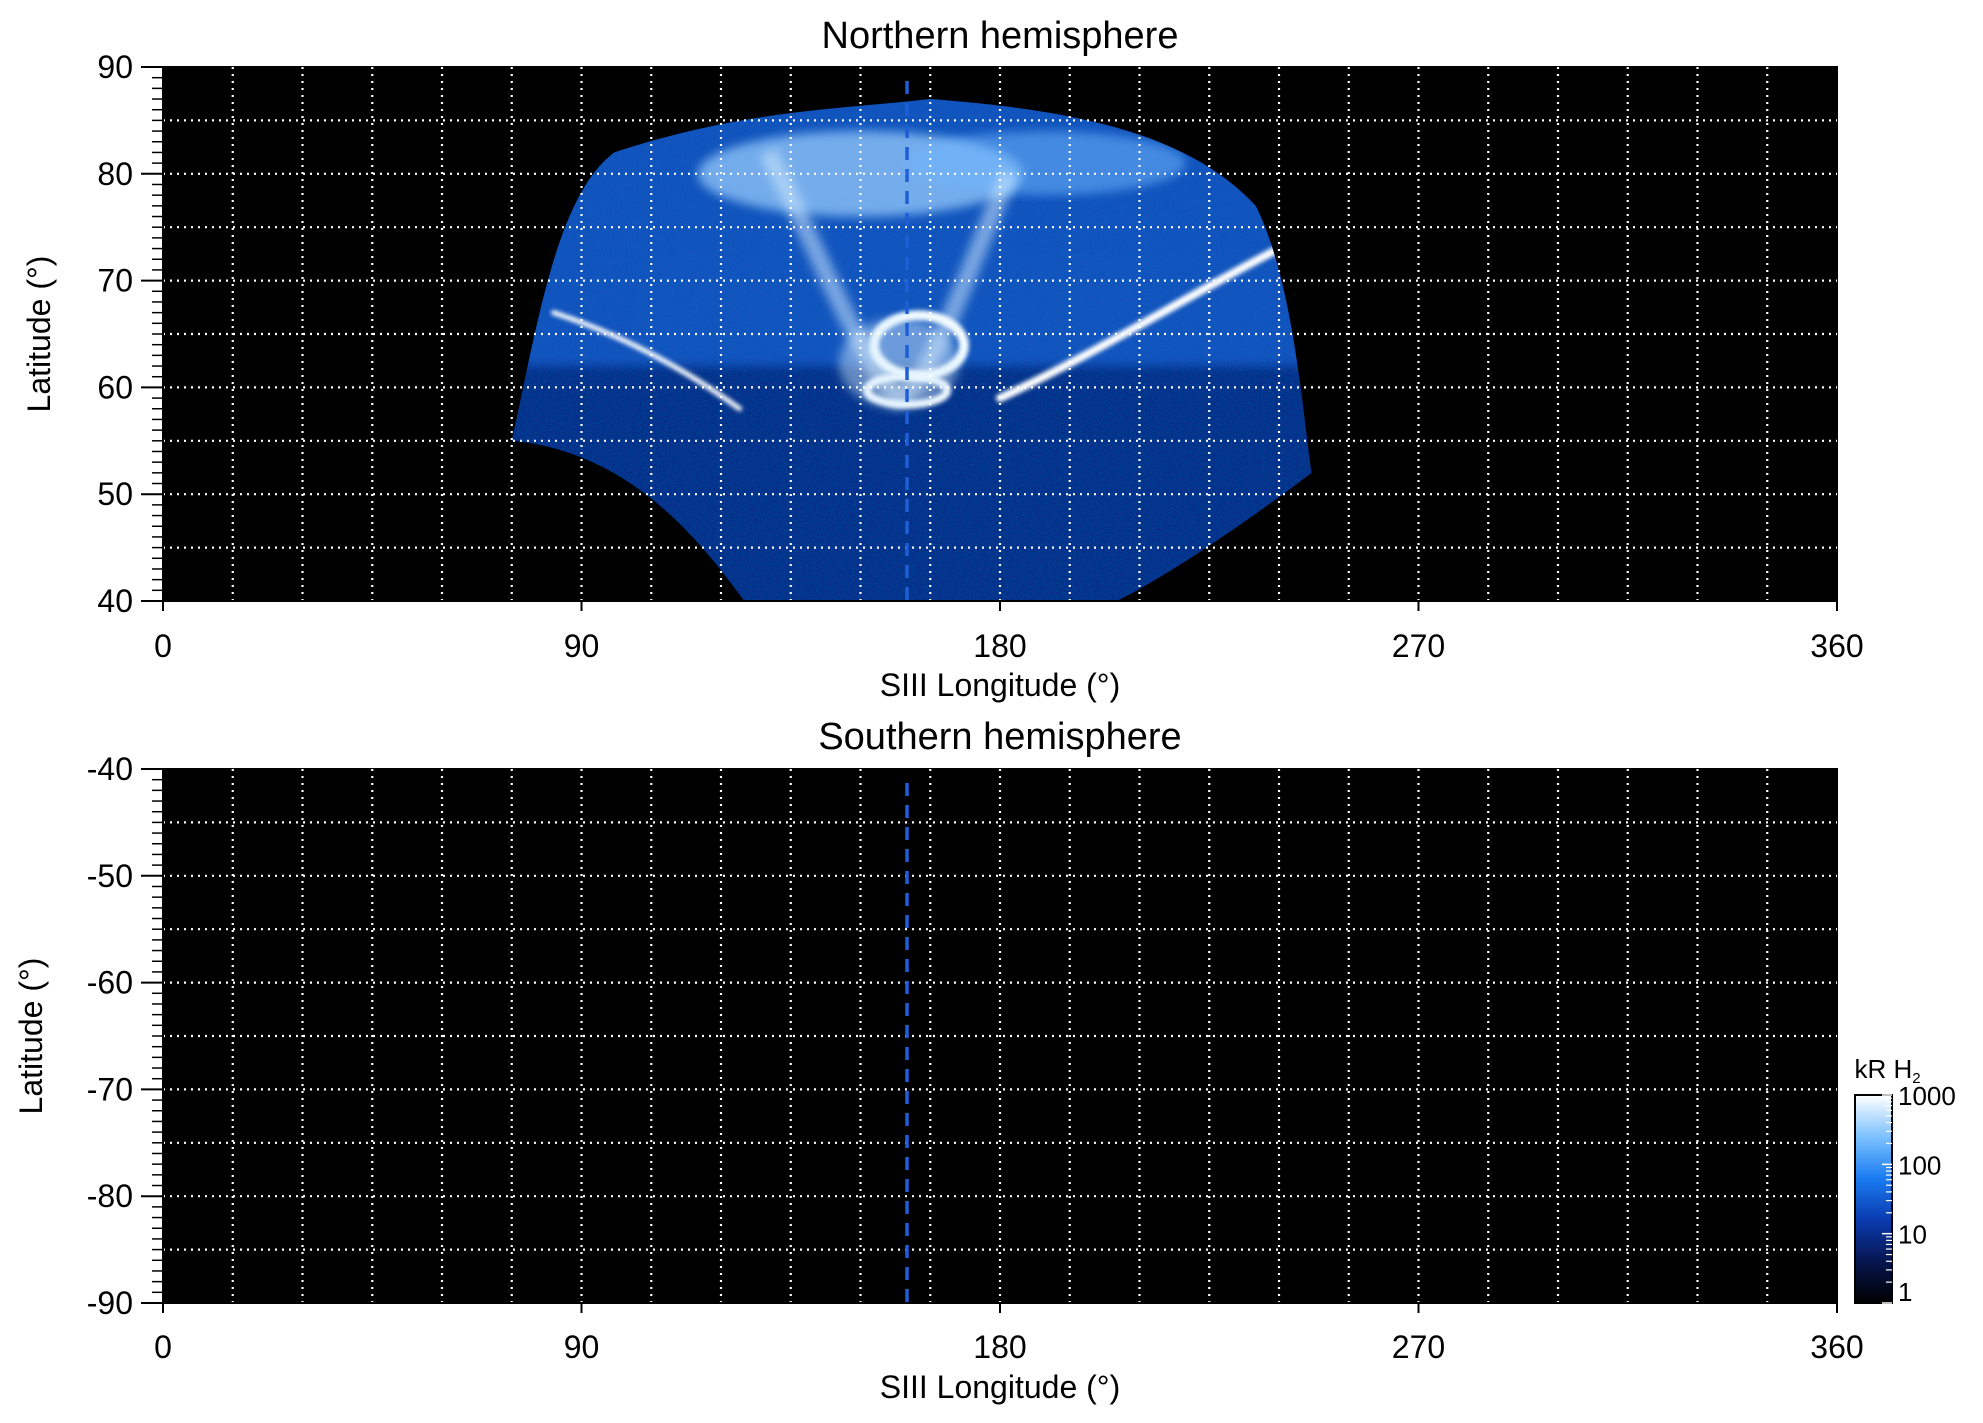 Image resolution: width=1983 pixels, height=1423 pixels. What do you see at coordinates (1919, 1165) in the screenshot?
I see `colorbar-tick-label: 100` at bounding box center [1919, 1165].